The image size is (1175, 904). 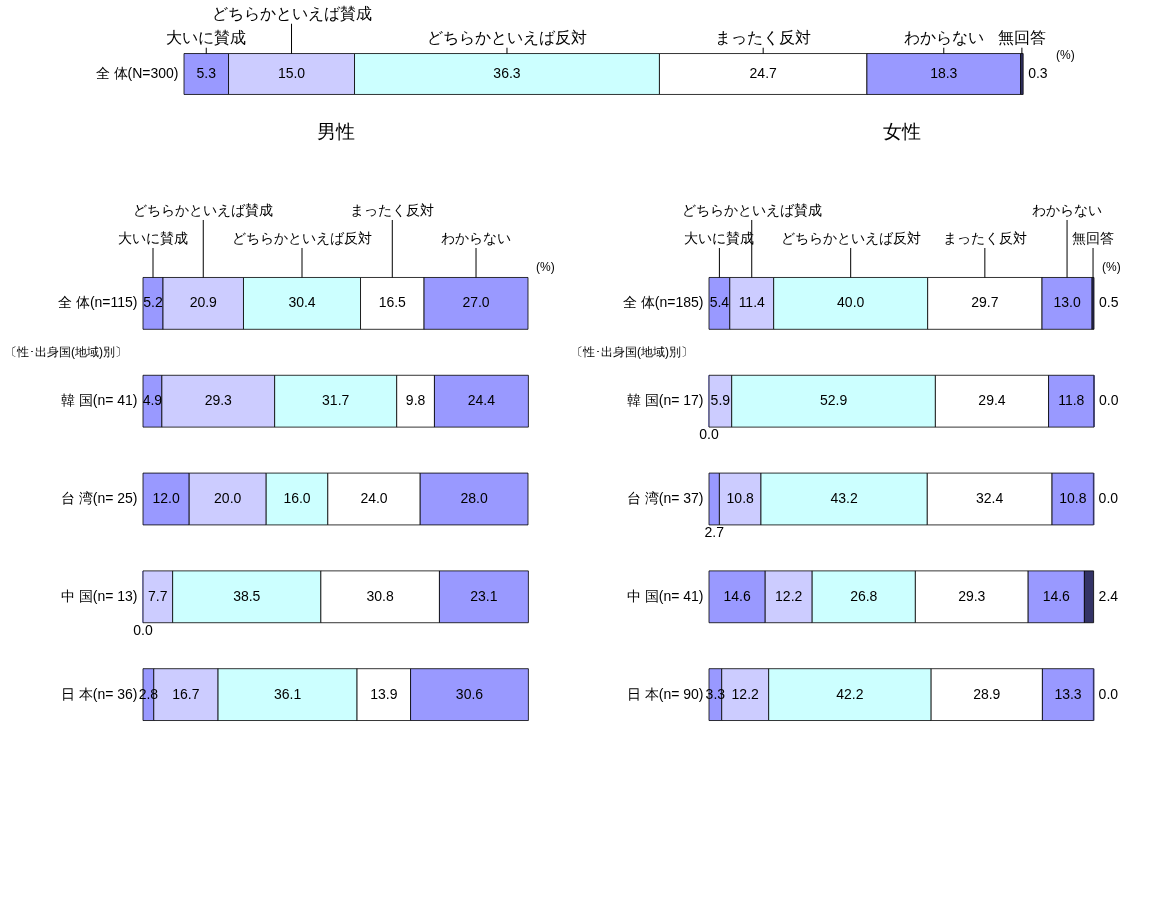 What do you see at coordinates (864, 595) in the screenshot?
I see `data-label: 26.8` at bounding box center [864, 595].